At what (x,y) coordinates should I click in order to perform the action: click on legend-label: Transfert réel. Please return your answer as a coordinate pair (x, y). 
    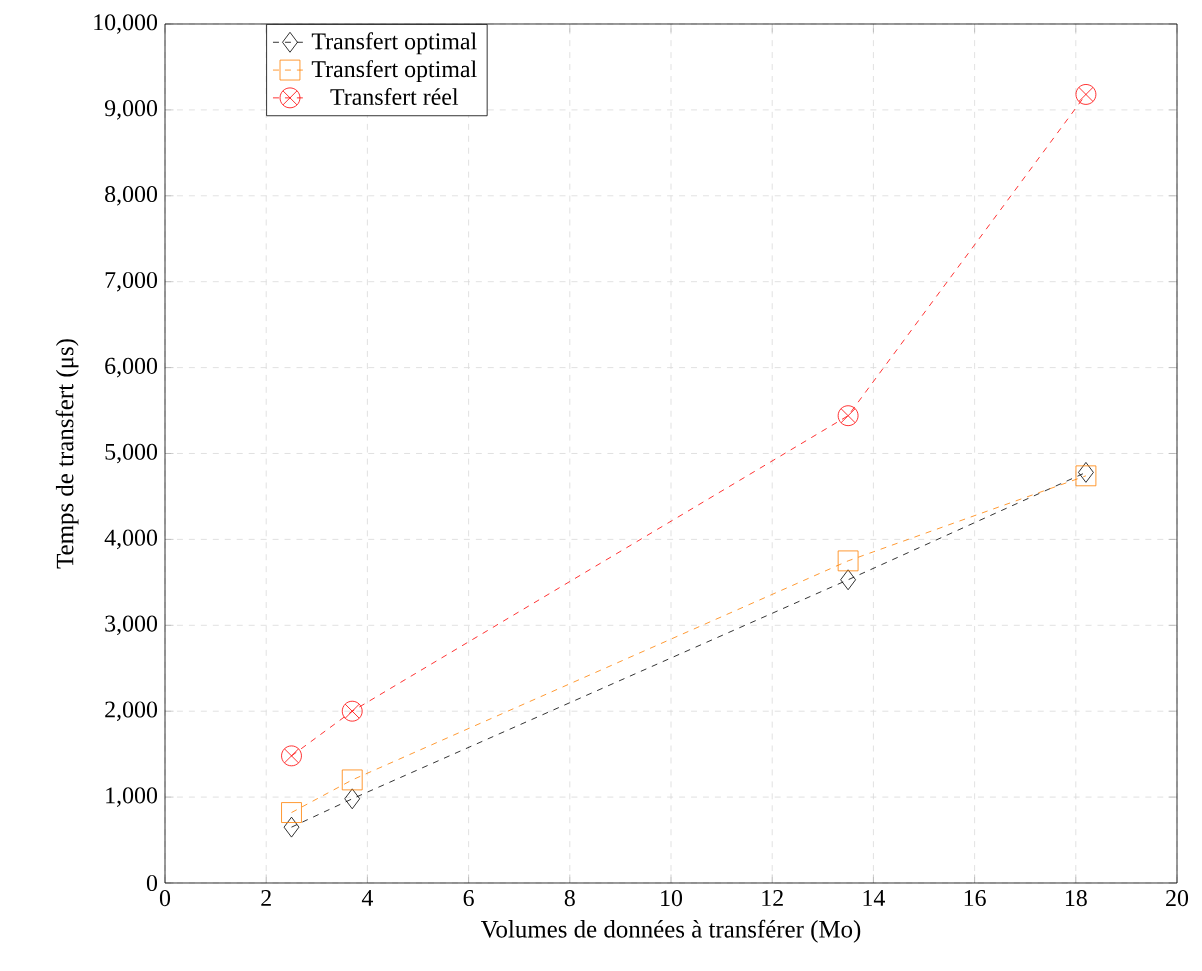
    Looking at the image, I should click on (394, 96).